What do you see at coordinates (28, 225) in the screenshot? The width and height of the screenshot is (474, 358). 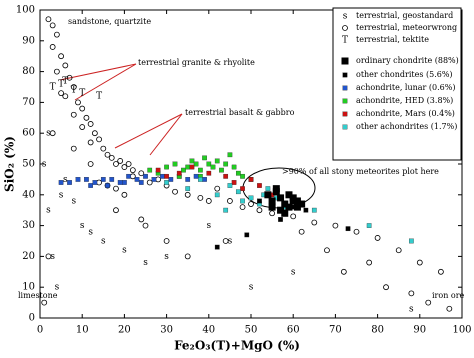 I see `y-tick-label: 30` at bounding box center [28, 225].